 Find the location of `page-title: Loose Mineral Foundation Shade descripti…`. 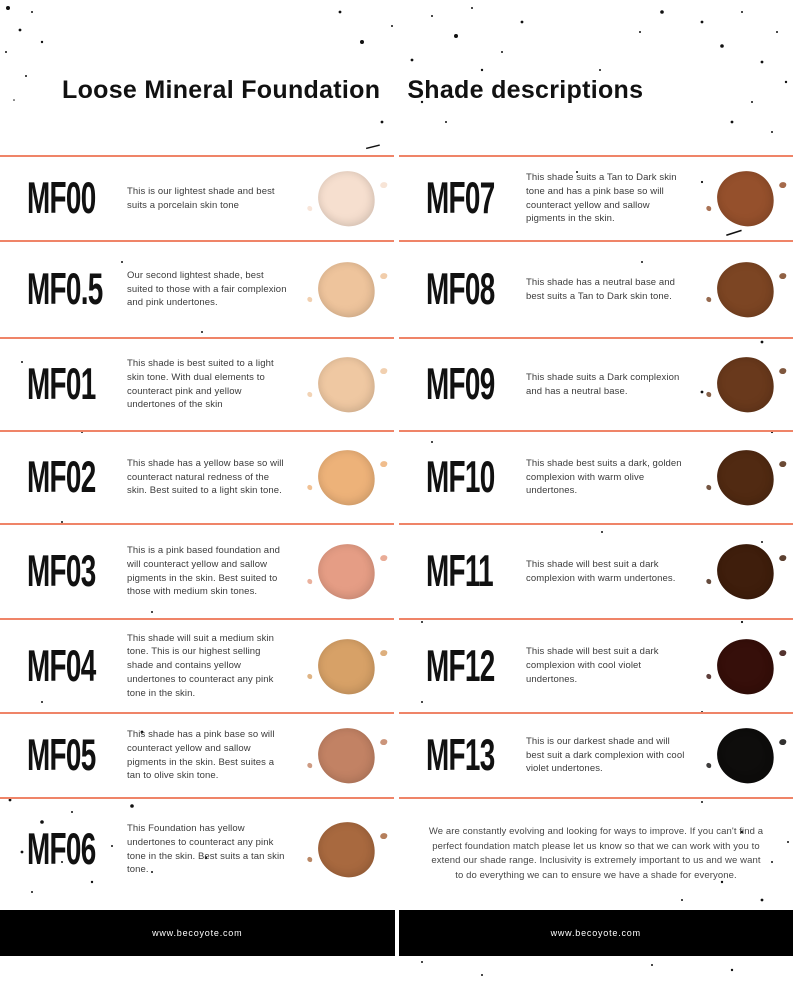

page-title: Loose Mineral Foundation Shade descripti… is located at coordinates (427, 90).